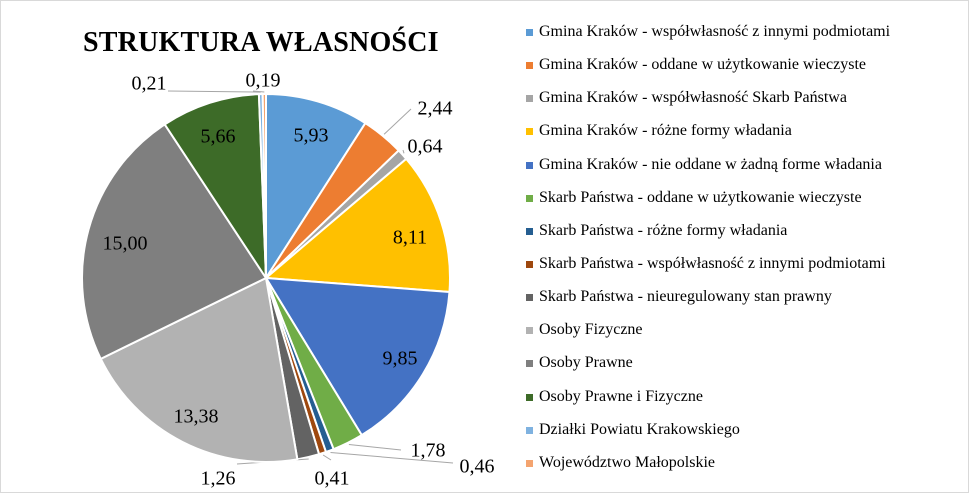  What do you see at coordinates (591, 330) in the screenshot?
I see `legend-label: Osoby Fizyczne` at bounding box center [591, 330].